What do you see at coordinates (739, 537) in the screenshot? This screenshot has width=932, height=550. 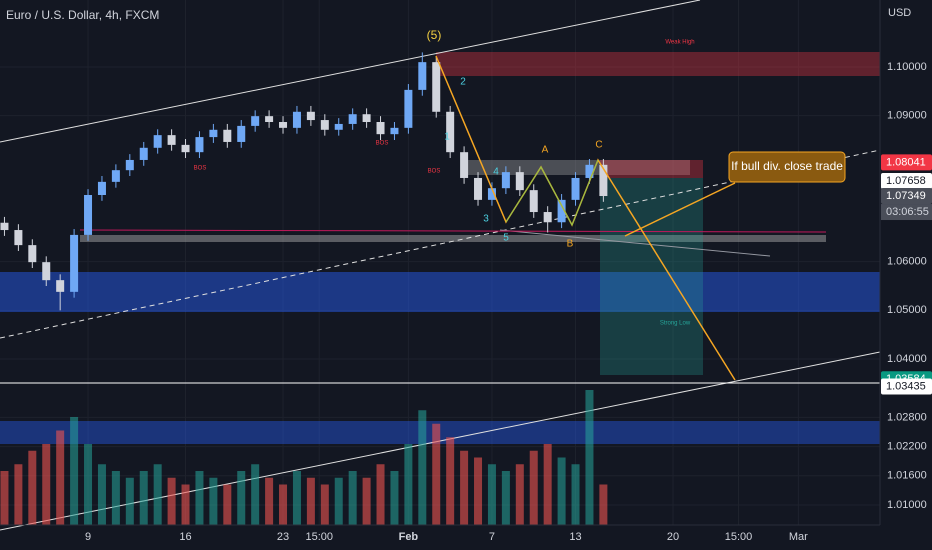 I see `x-tick-label: 15:00` at bounding box center [739, 537].